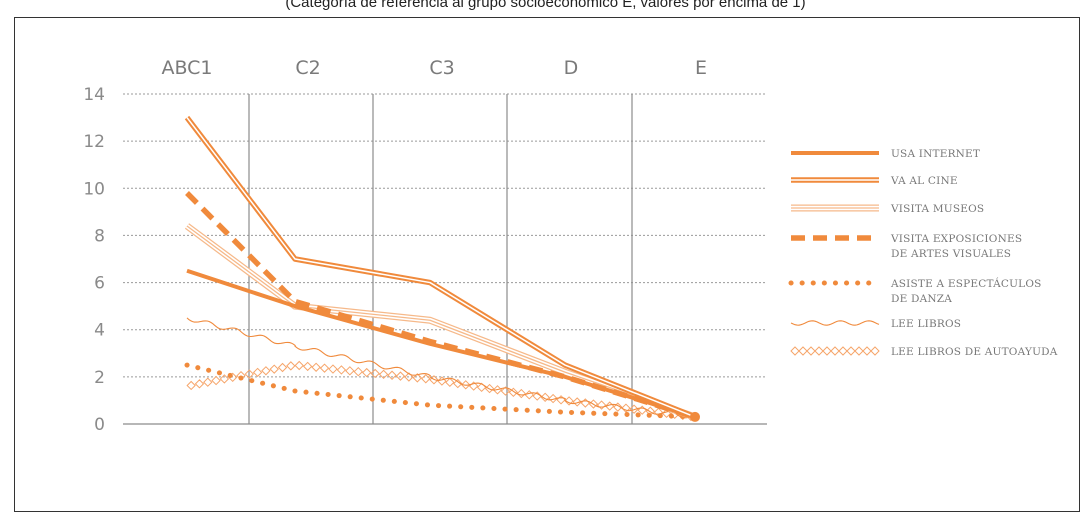 Image resolution: width=1091 pixels, height=512 pixels. What do you see at coordinates (974, 352) in the screenshot?
I see `legend-label: LEE LIBROS DE AUTOAYUDA` at bounding box center [974, 352].